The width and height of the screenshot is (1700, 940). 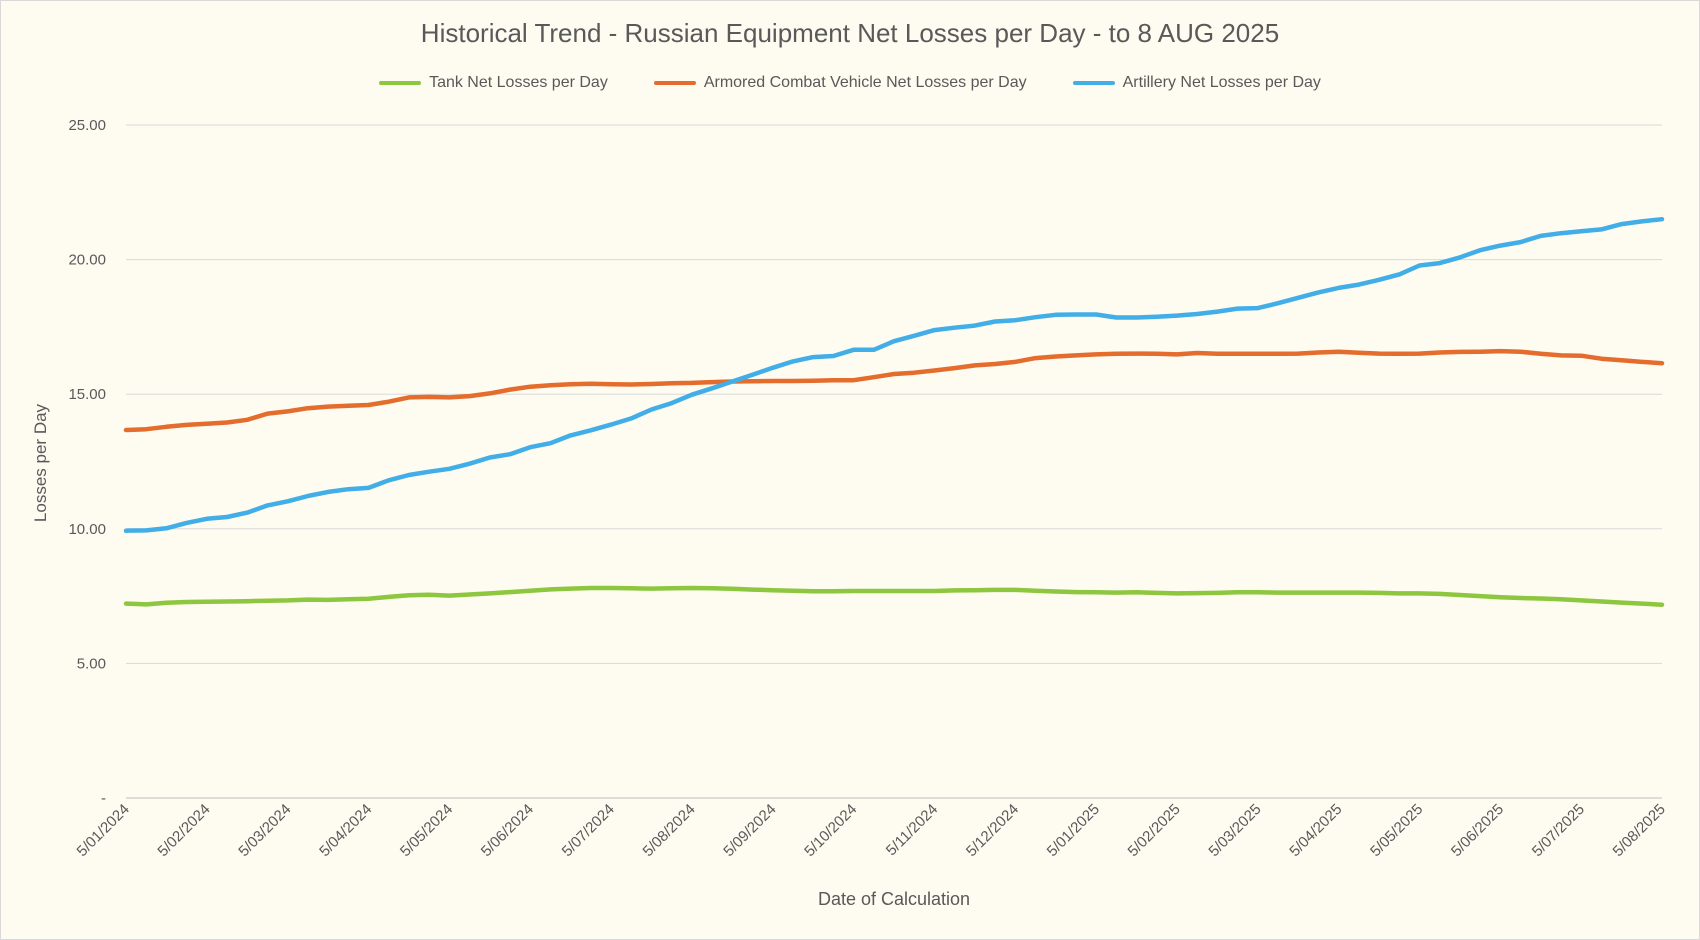 I want to click on x-tick-label: 5/01/2024, so click(x=103, y=830).